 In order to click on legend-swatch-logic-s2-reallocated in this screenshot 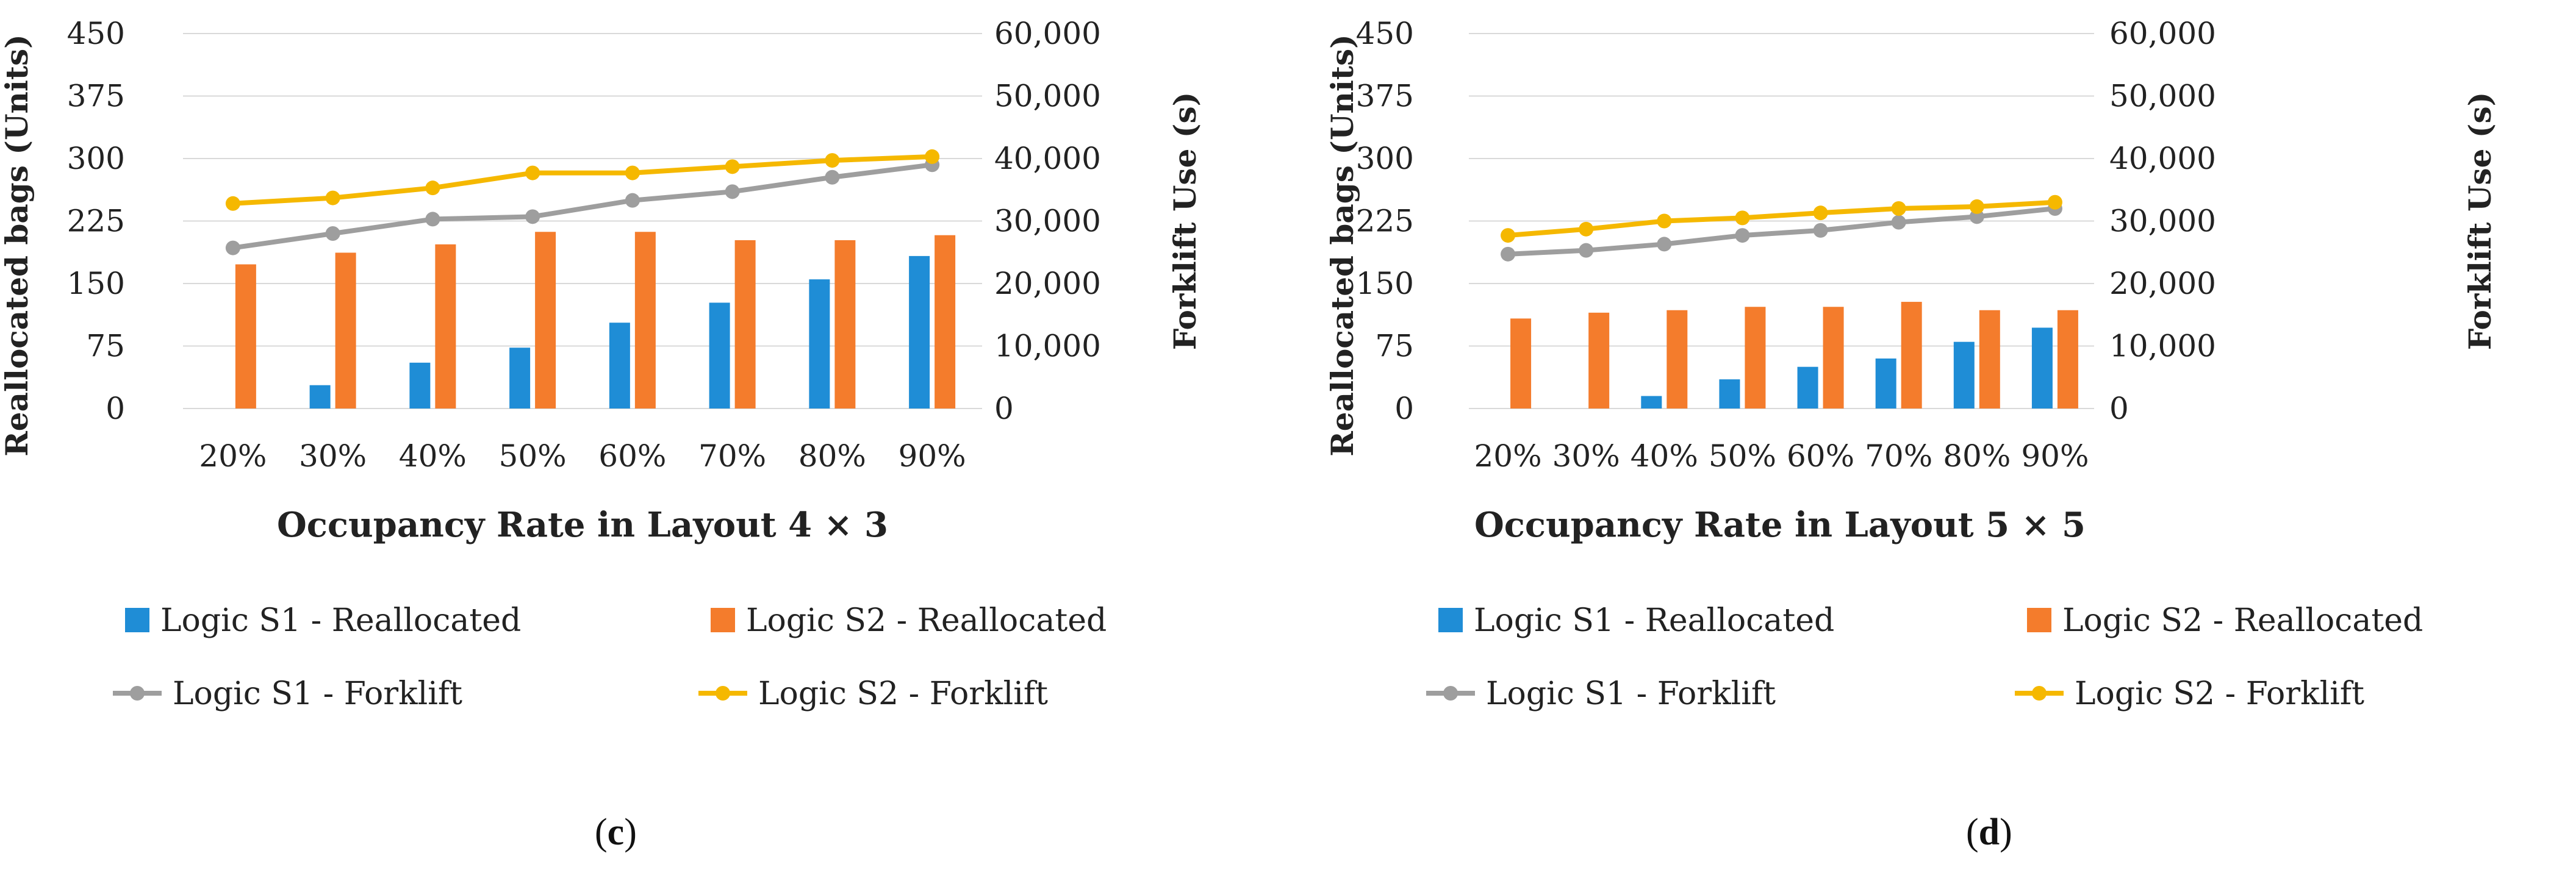, I will do `click(2039, 620)`.